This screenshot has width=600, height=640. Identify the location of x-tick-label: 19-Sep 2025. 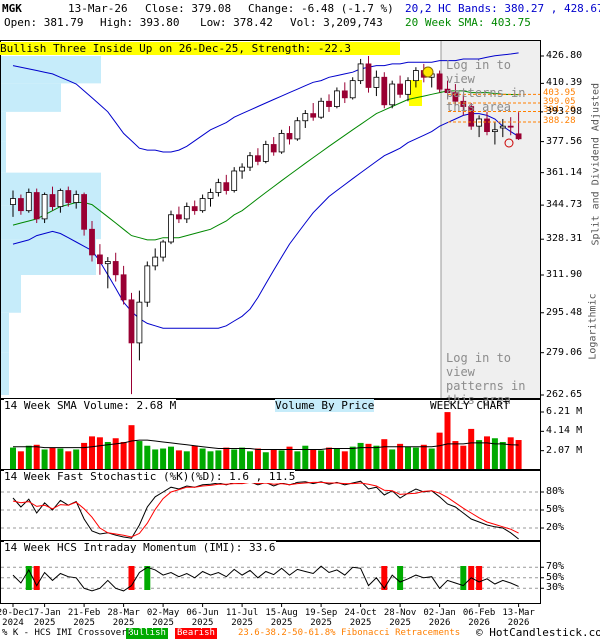
(321, 618).